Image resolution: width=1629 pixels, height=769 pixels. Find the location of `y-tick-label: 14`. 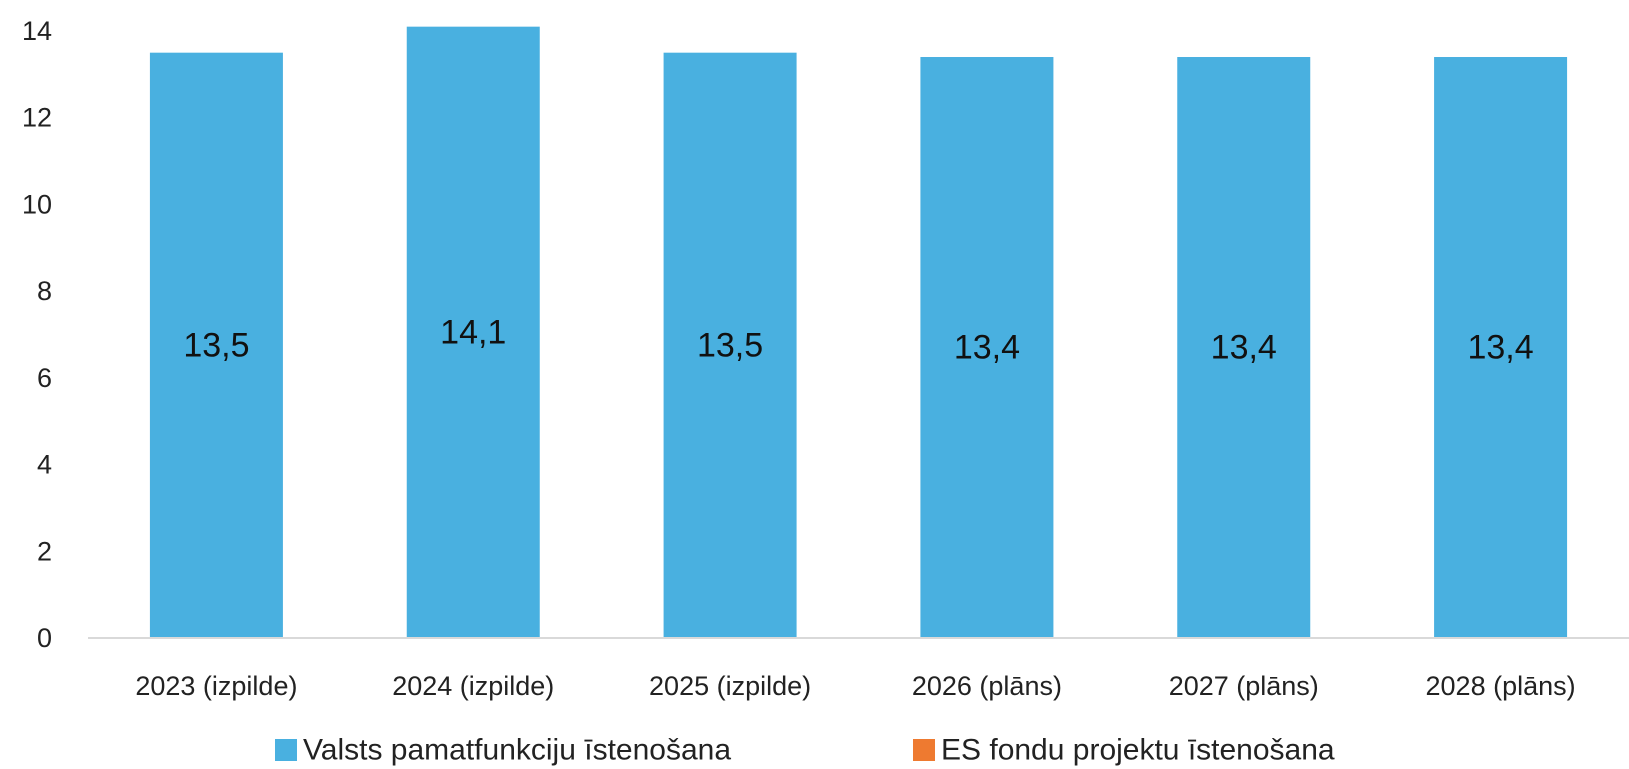

y-tick-label: 14 is located at coordinates (37, 31).